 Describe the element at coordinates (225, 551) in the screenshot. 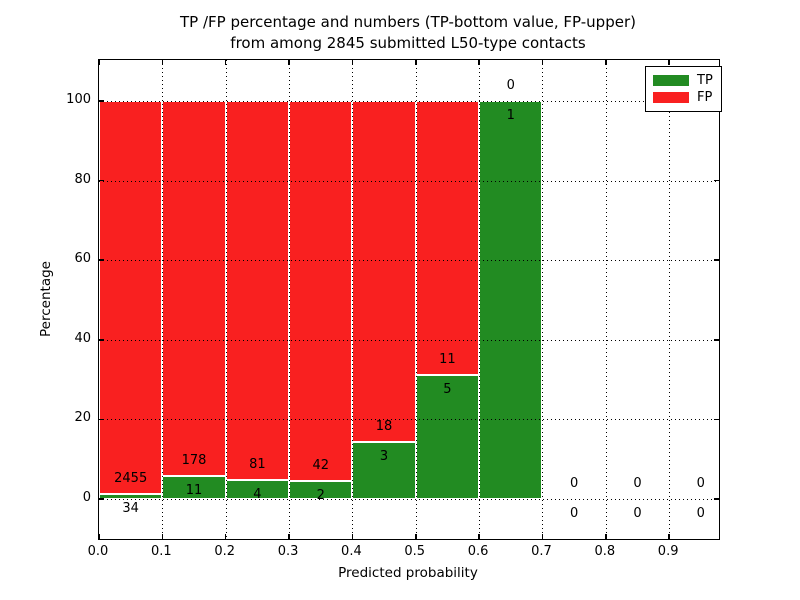

I see `x-tick-label: 0.2` at that location.